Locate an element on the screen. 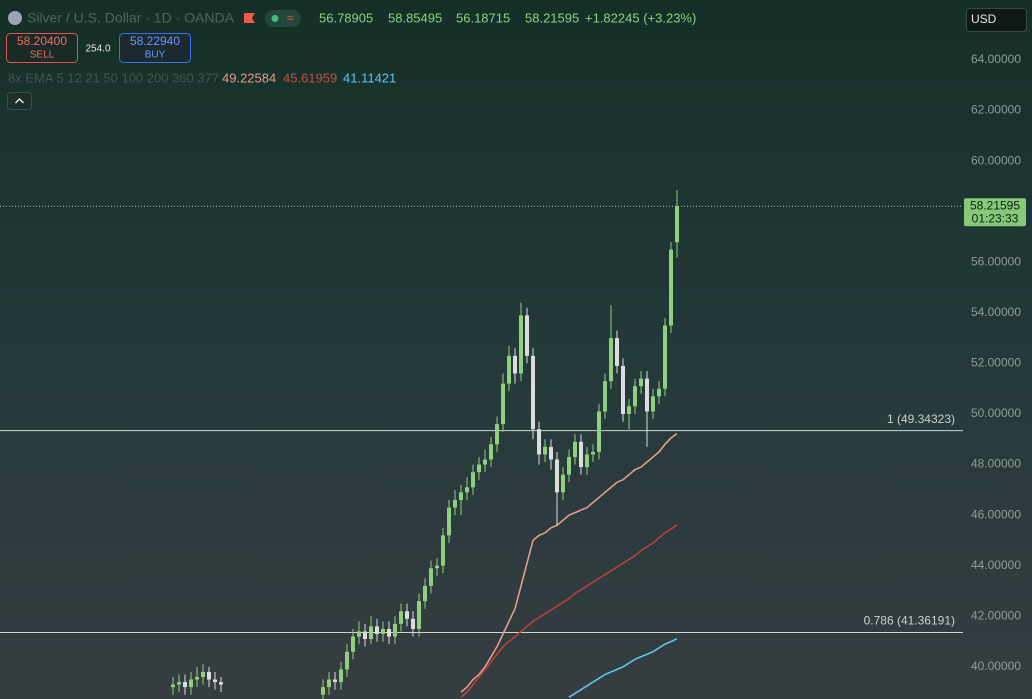 This screenshot has width=1032, height=699. symbol-title: Silver / U.S. Dollar · 1D · OANDA is located at coordinates (131, 18).